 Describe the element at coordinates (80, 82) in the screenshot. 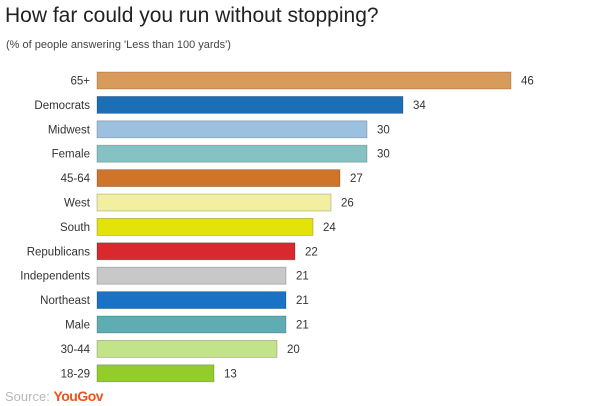

I see `category-label: 65+` at that location.